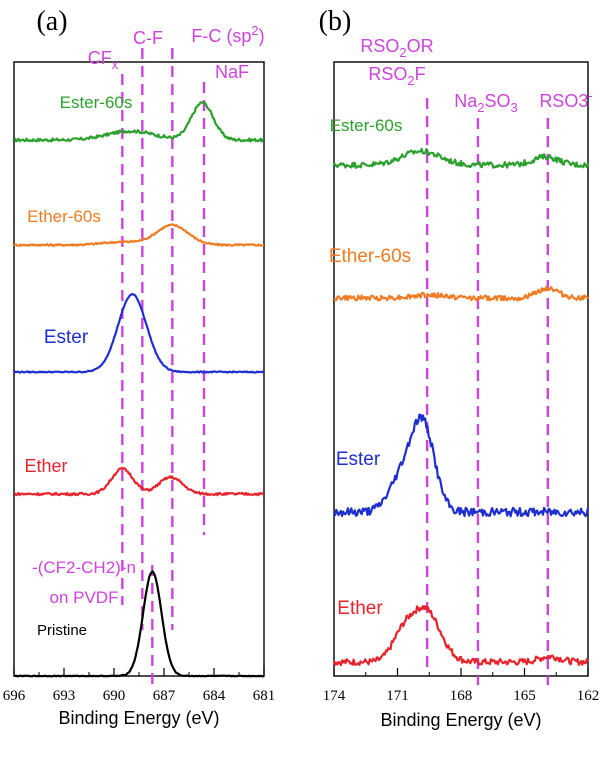  I want to click on x-tick-label: 690, so click(114, 696).